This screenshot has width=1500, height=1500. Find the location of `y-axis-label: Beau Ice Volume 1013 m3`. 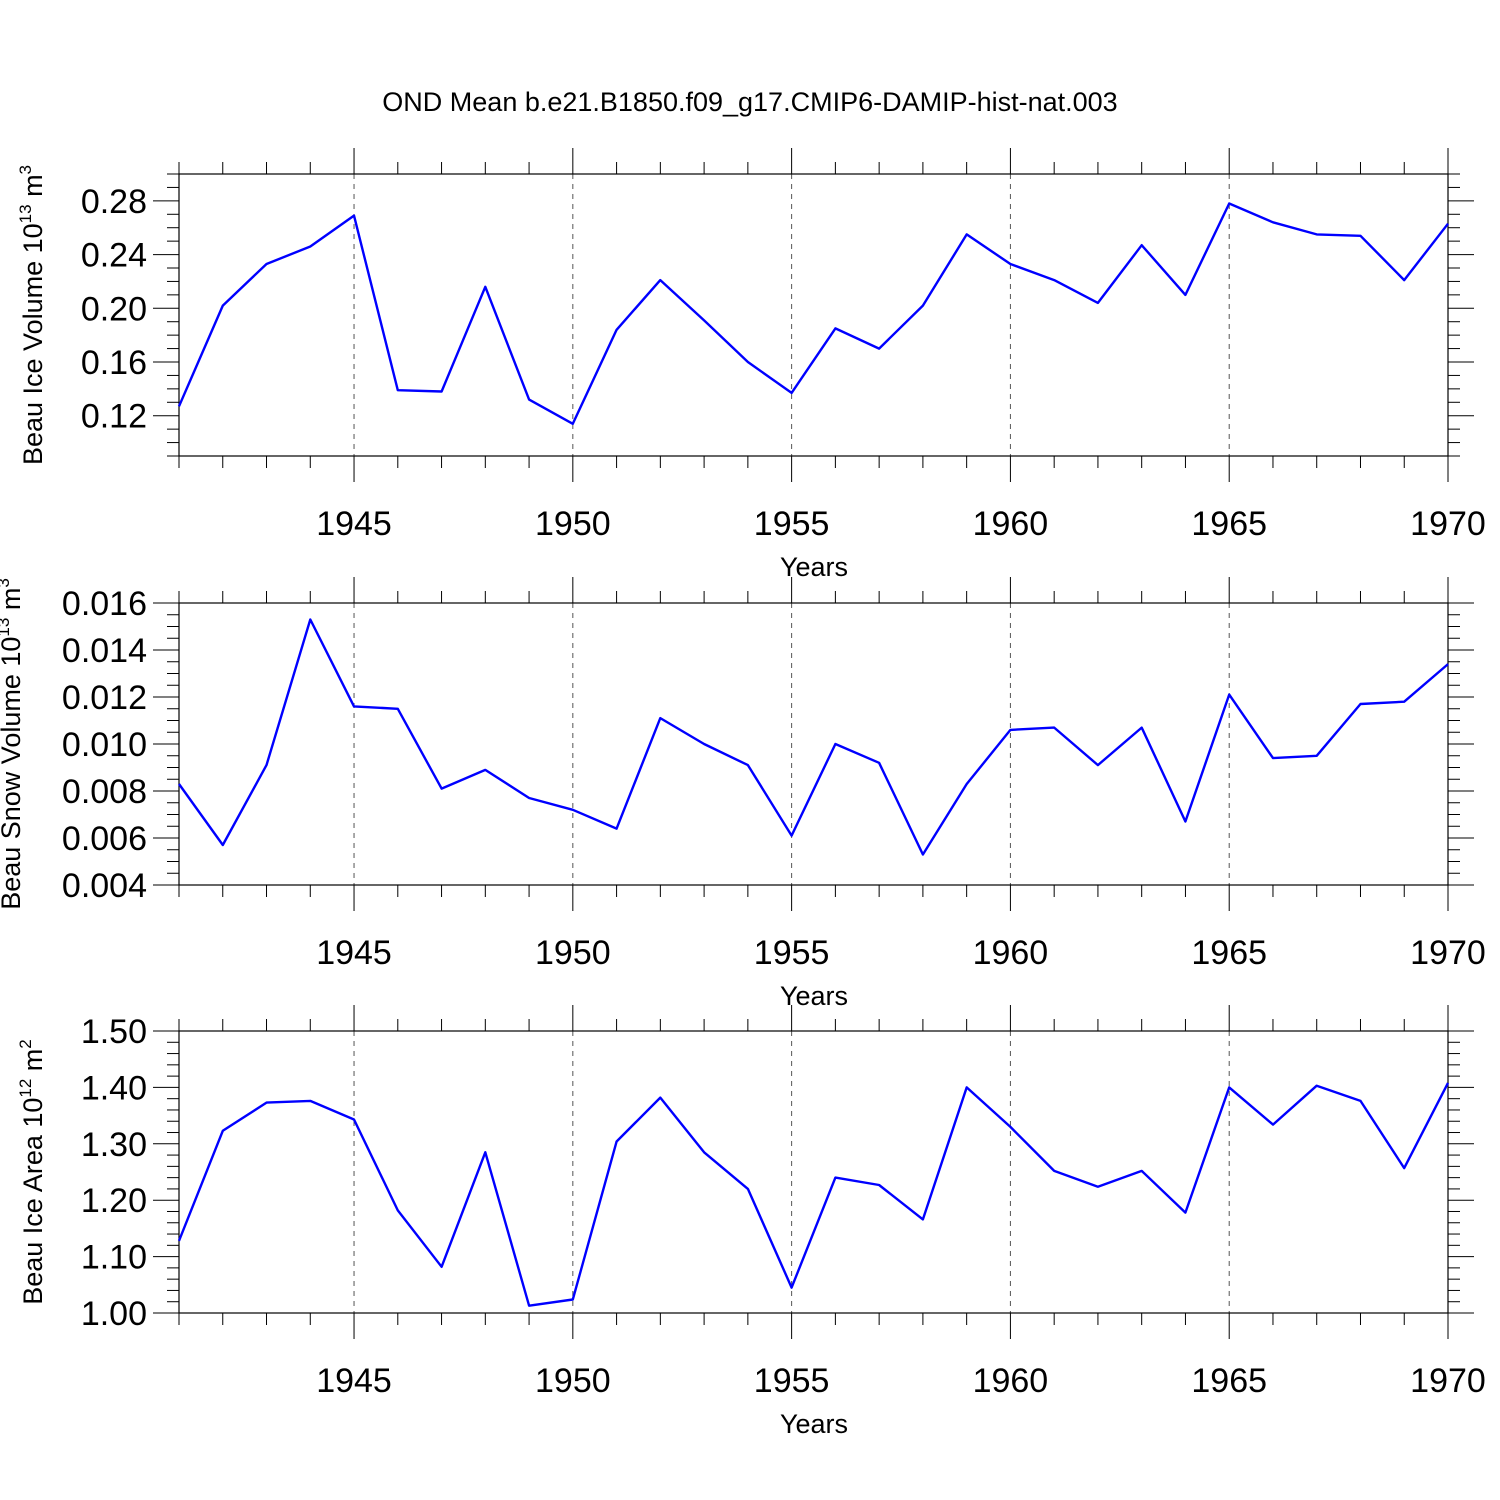

y-axis-label: Beau Ice Volume 1013 m3 is located at coordinates (32, 315).